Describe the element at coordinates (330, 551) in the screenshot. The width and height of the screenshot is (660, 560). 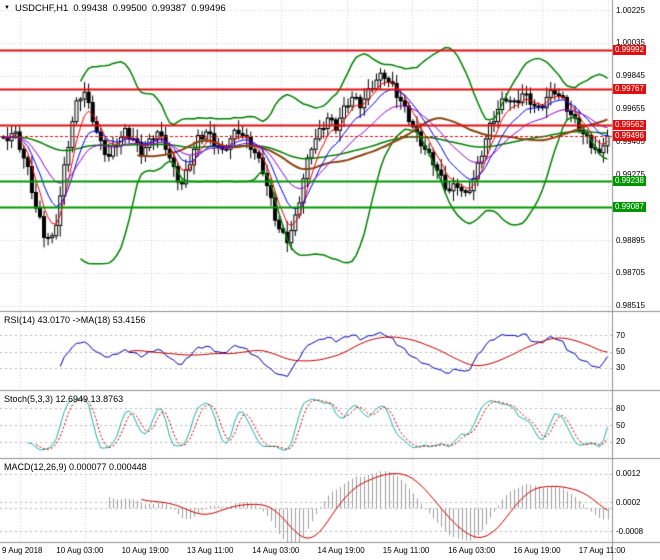
I see `time-axis` at that location.